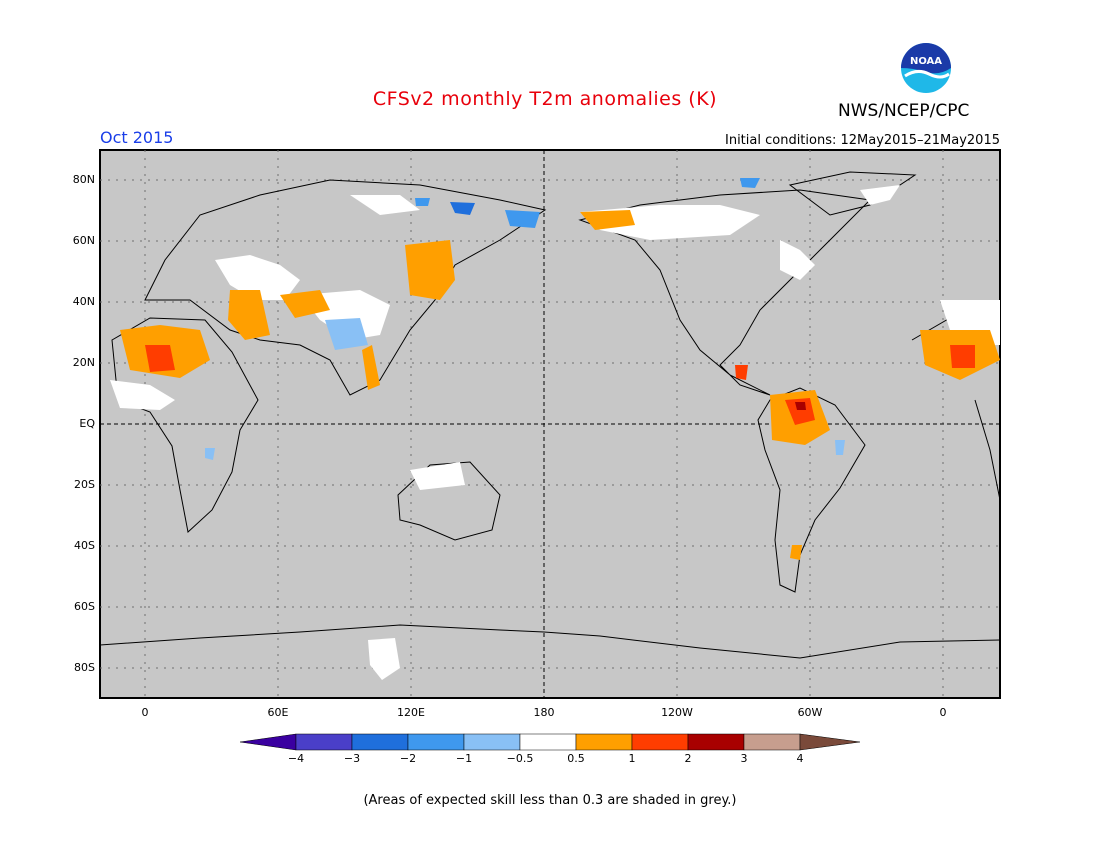  What do you see at coordinates (83, 362) in the screenshot?
I see `lat-label: 20N` at bounding box center [83, 362].